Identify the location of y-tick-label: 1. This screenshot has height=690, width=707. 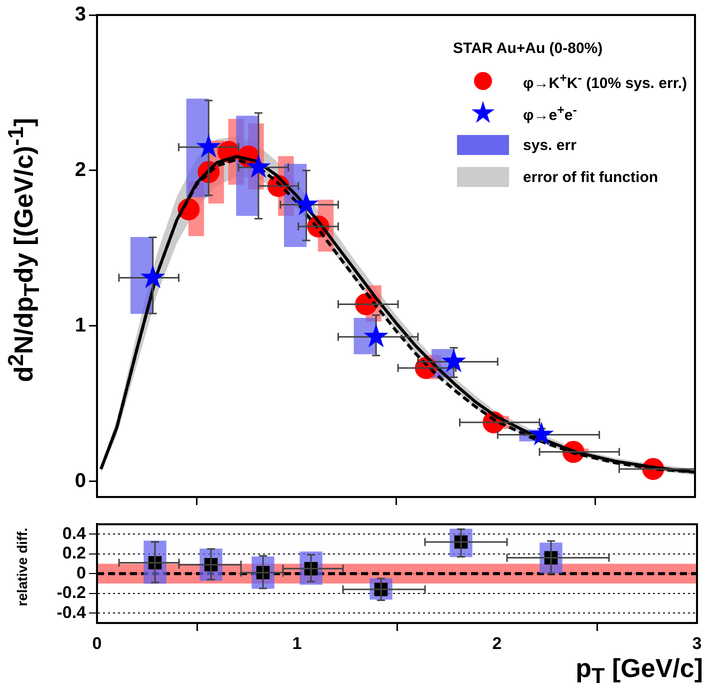
(80, 325).